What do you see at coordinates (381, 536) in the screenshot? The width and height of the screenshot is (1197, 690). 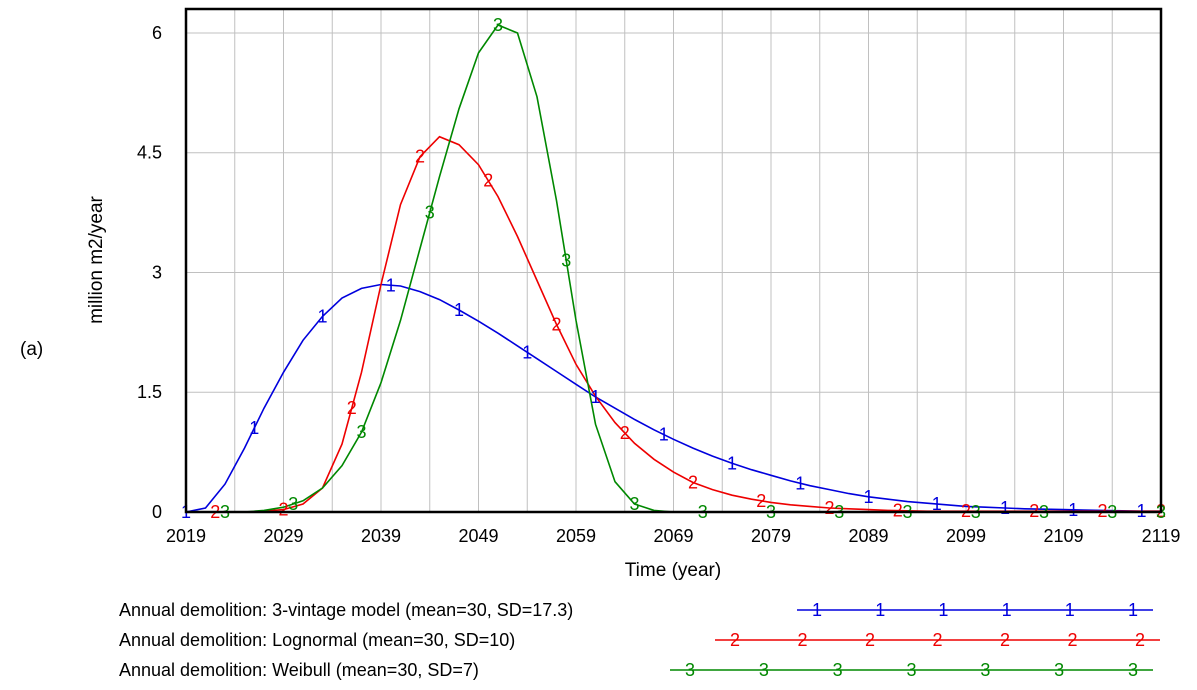 I see `x-tick-label: 2039` at bounding box center [381, 536].